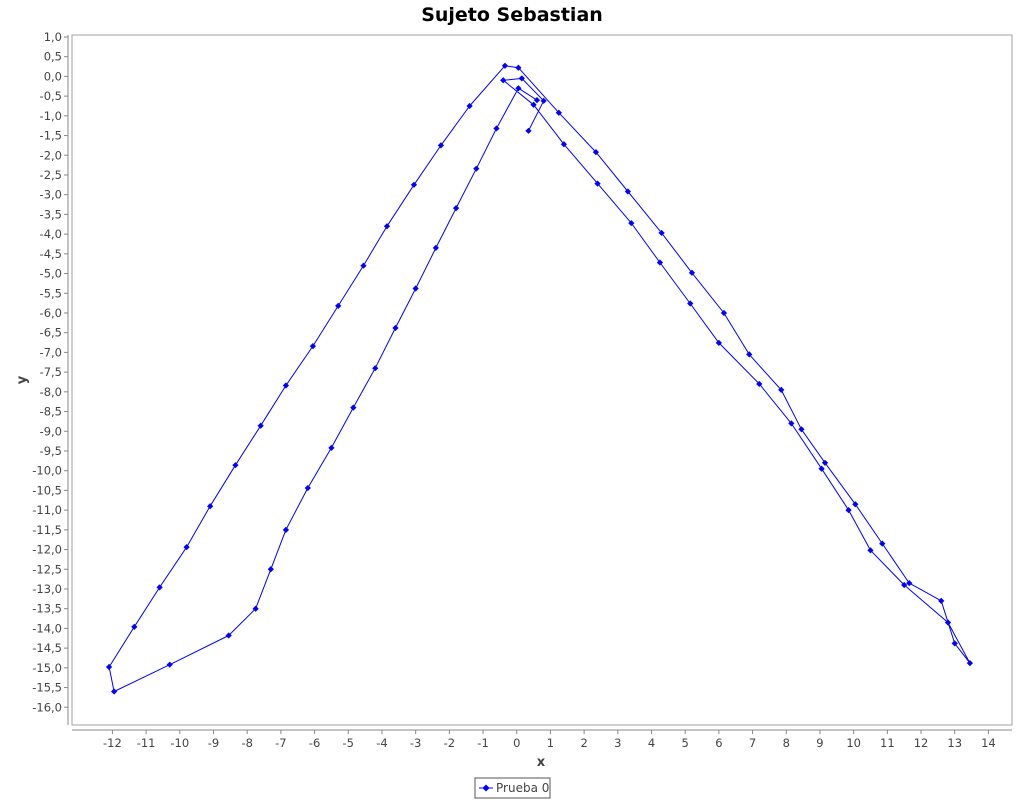 This screenshot has height=800, width=1024. Describe the element at coordinates (47, 668) in the screenshot. I see `y-tick-label: -15,0` at that location.